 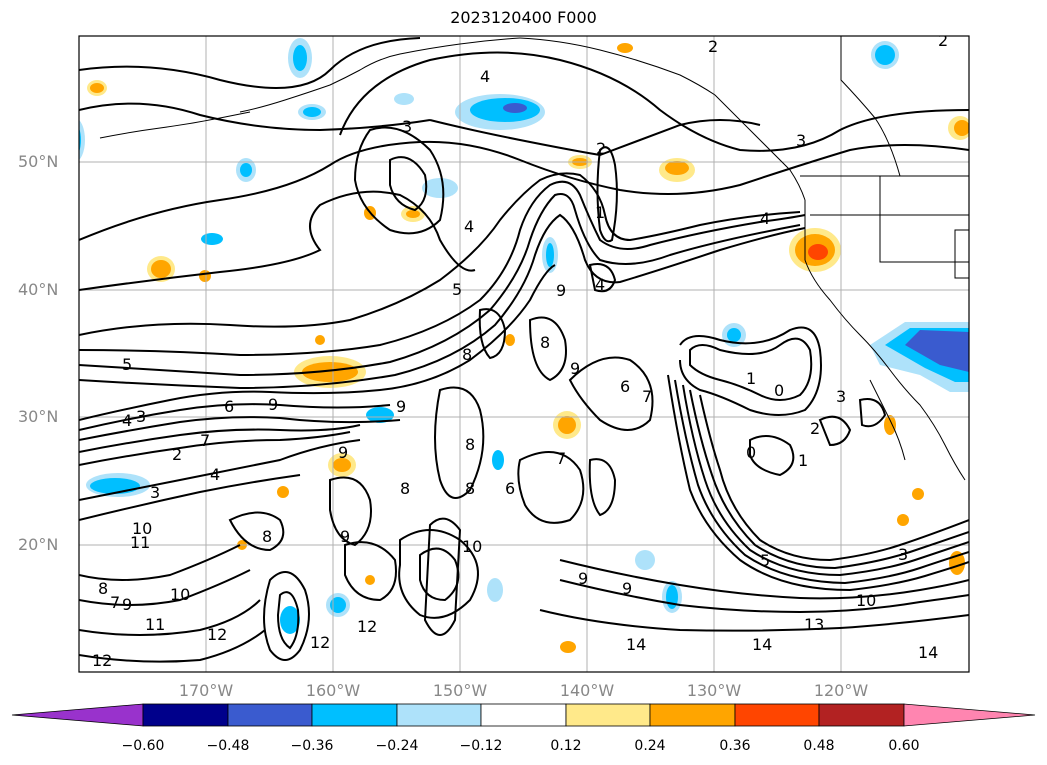 What do you see at coordinates (460, 690) in the screenshot?
I see `lon-label-150w: 150°W` at bounding box center [460, 690].